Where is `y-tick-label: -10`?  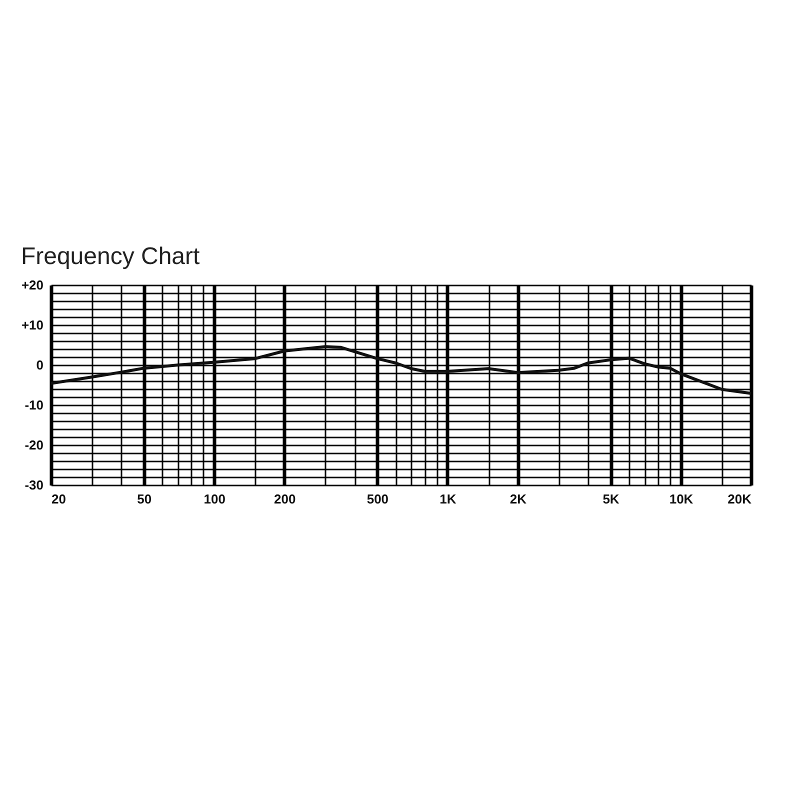
y-tick-label: -10 is located at coordinates (34, 405).